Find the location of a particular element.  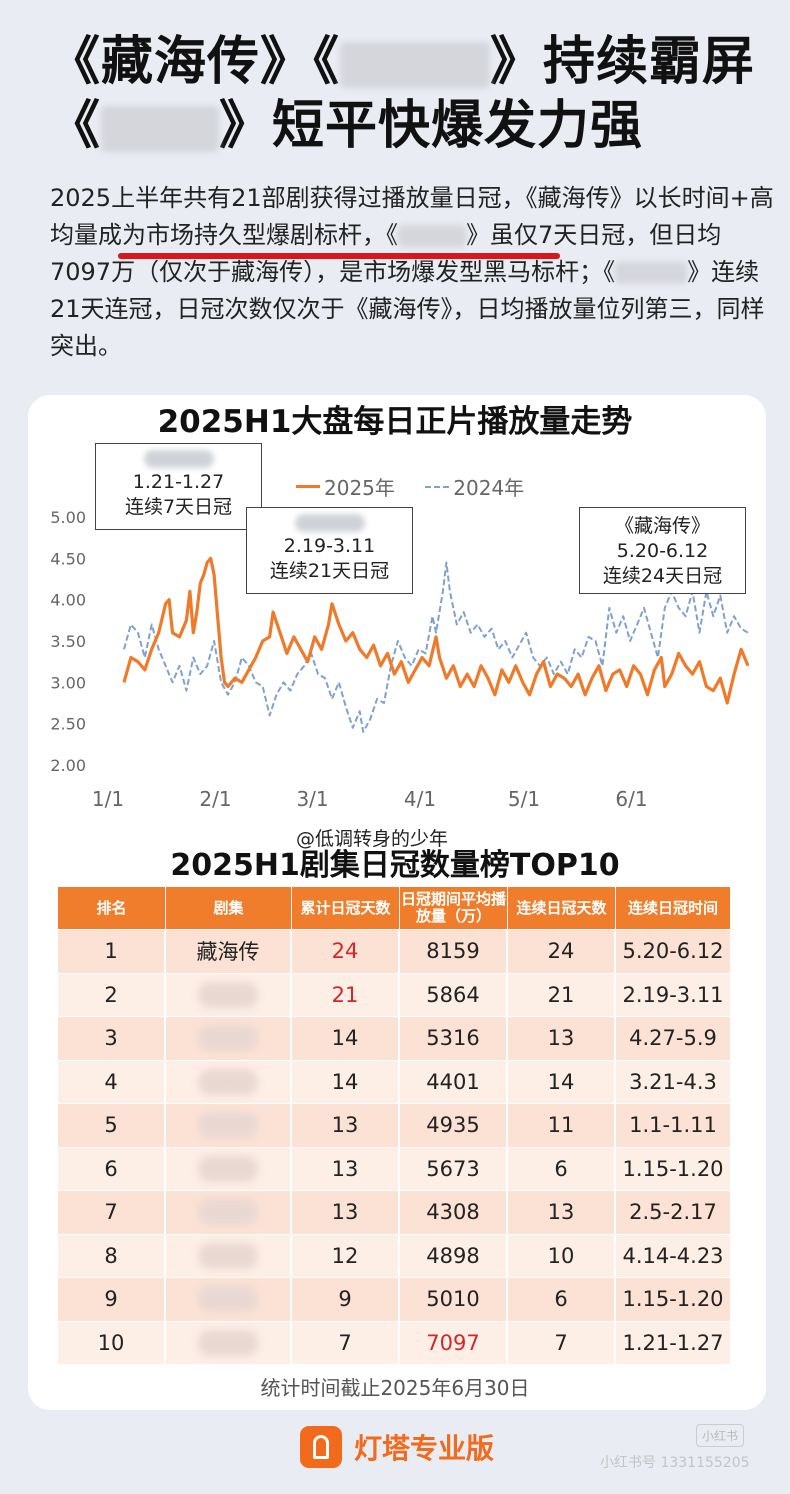

table-cell: 4898 is located at coordinates (454, 1255).